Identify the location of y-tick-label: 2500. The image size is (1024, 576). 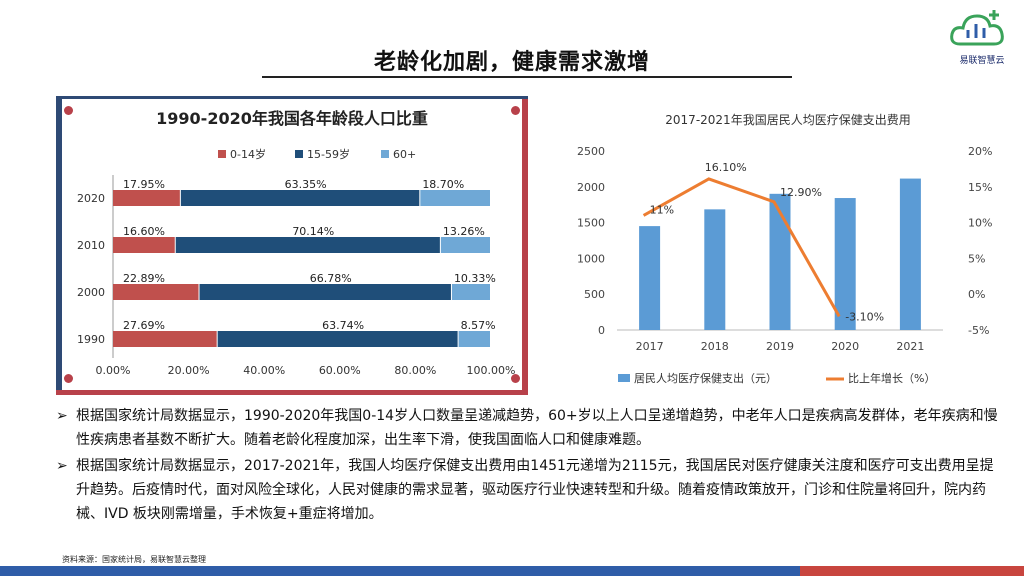
(591, 151).